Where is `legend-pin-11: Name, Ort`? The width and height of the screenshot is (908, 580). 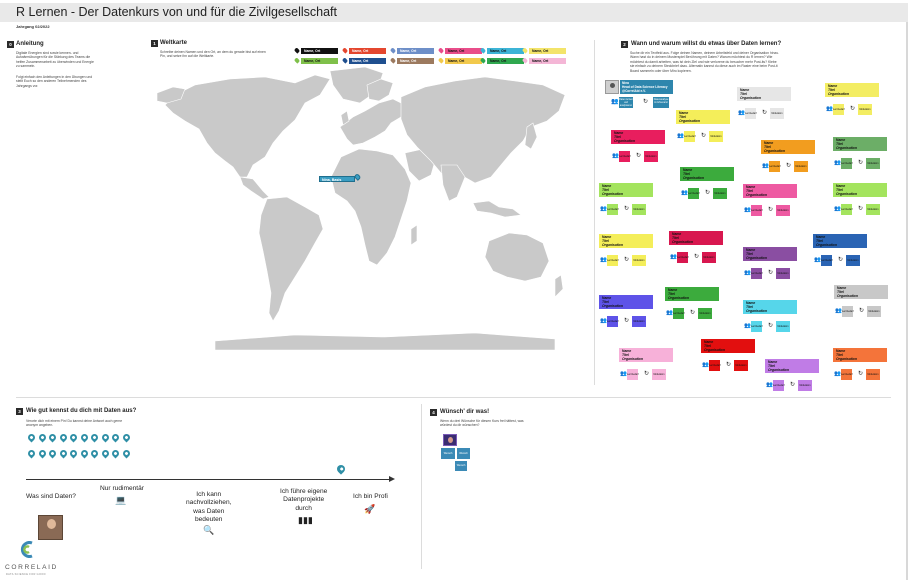
legend-pin-11: Name, Ort is located at coordinates (502, 61).